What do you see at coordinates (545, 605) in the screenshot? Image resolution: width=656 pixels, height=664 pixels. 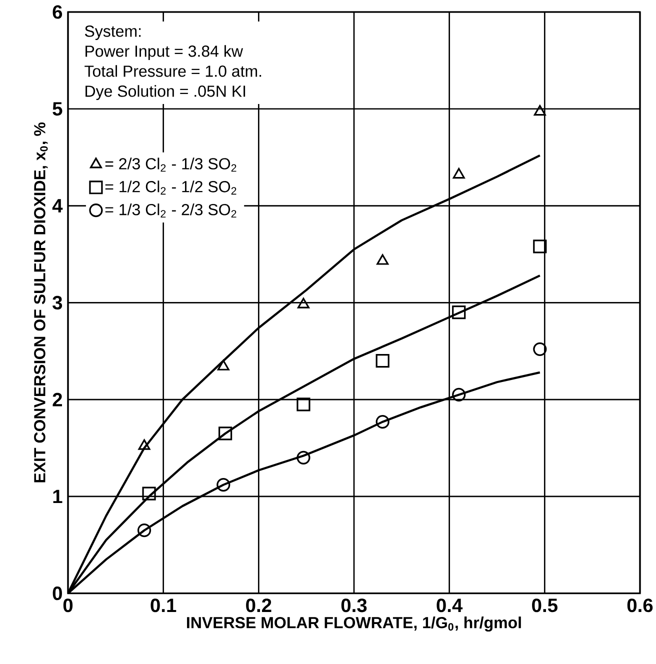 I see `x-tick-label: 0.5` at bounding box center [545, 605].